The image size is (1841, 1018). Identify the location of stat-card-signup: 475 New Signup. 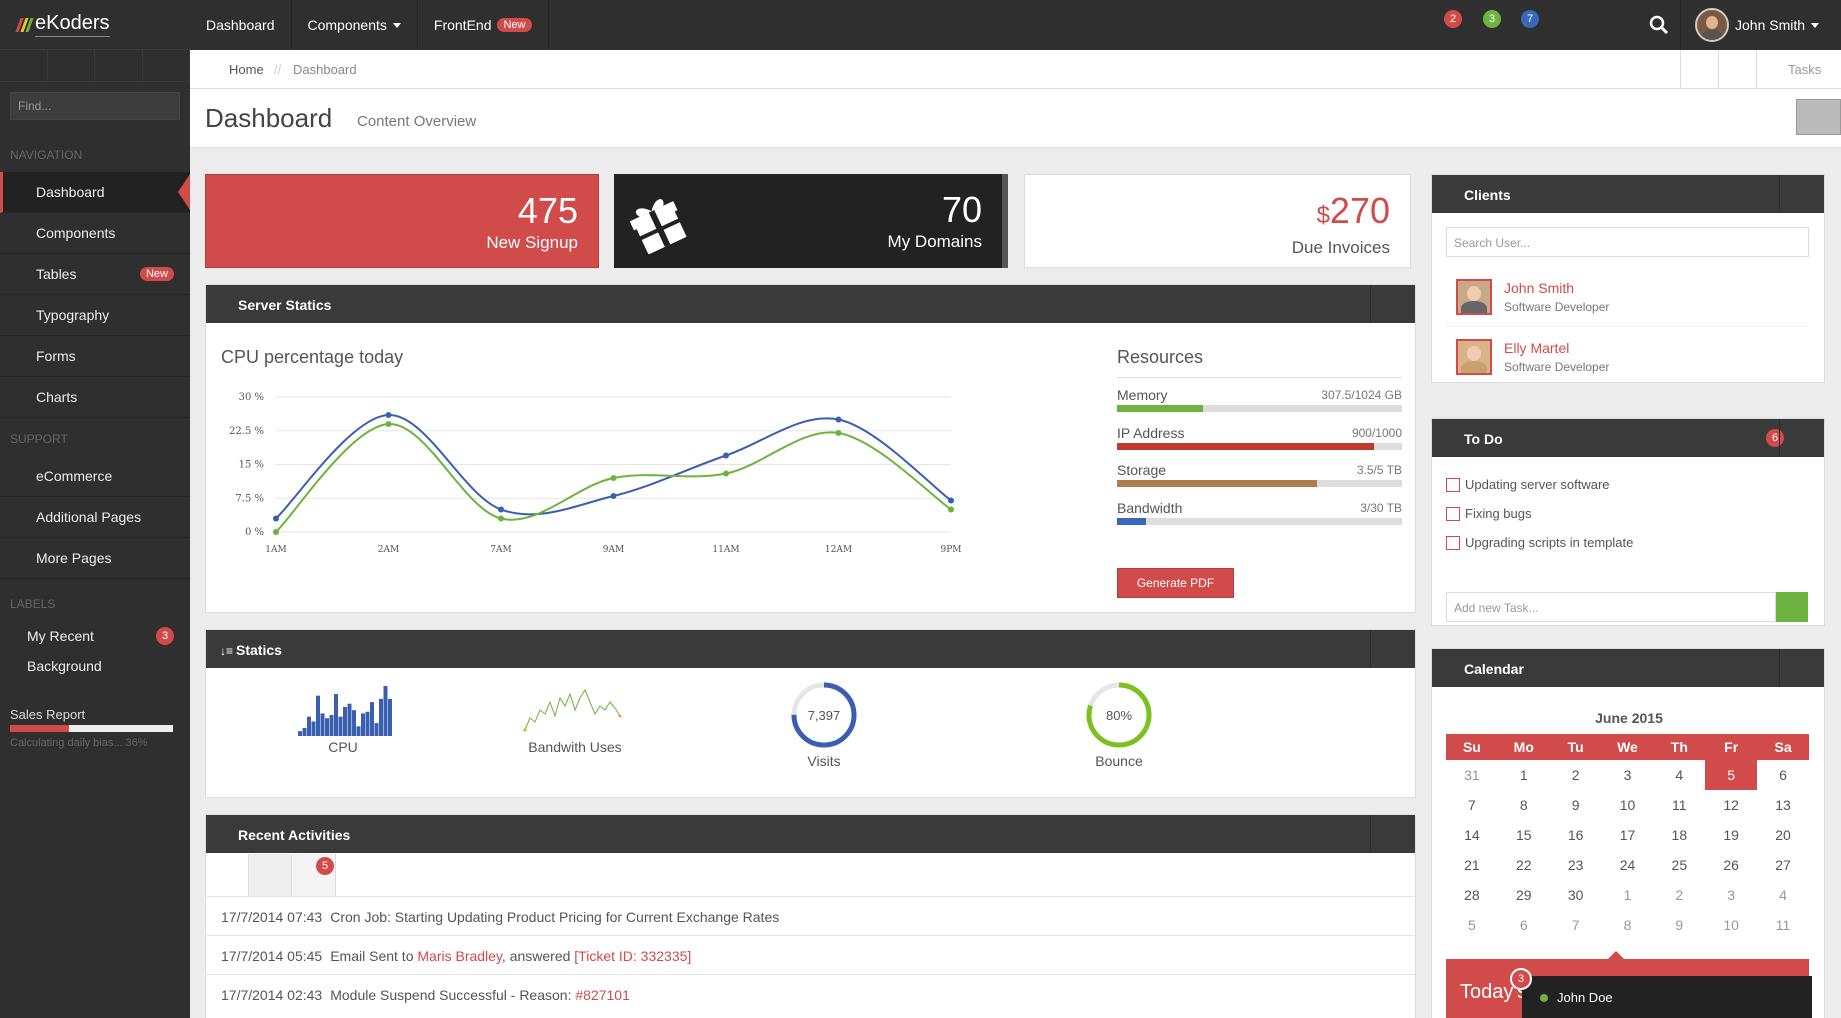
(402, 221).